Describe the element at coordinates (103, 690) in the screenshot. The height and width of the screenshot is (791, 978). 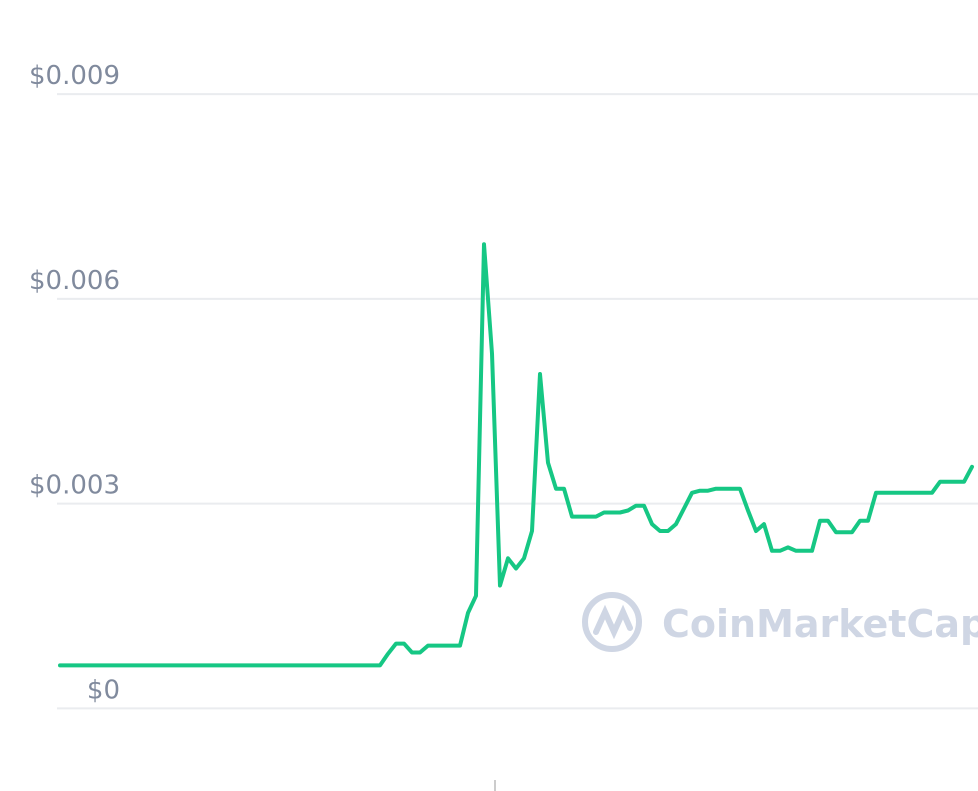
I see `y-tick-label: $0` at that location.